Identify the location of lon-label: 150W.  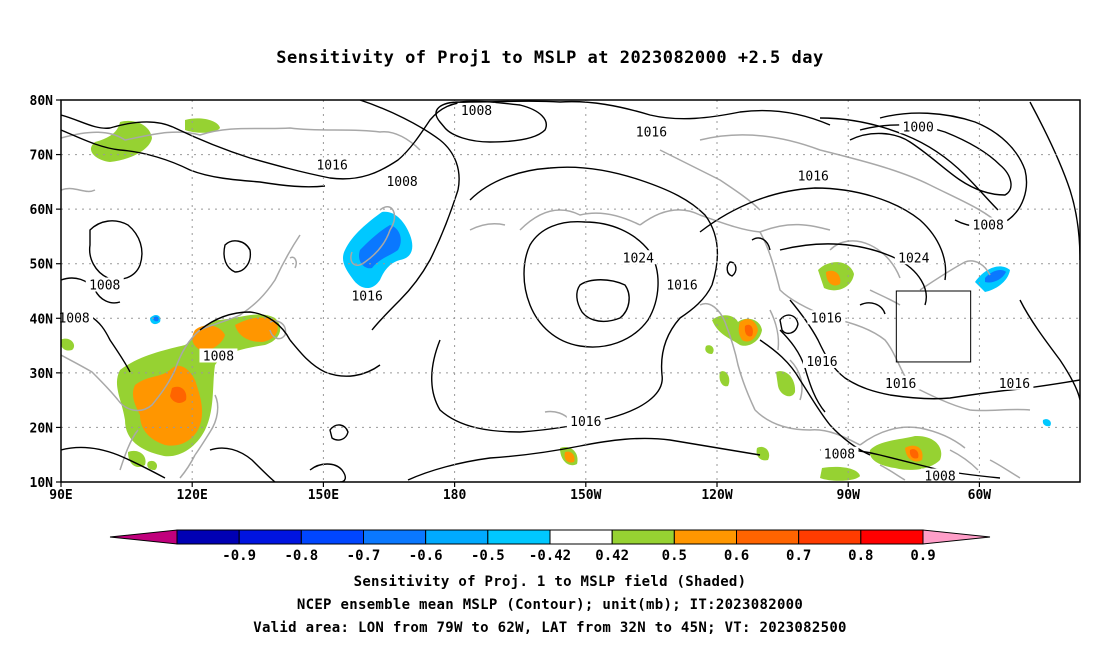
(585, 495).